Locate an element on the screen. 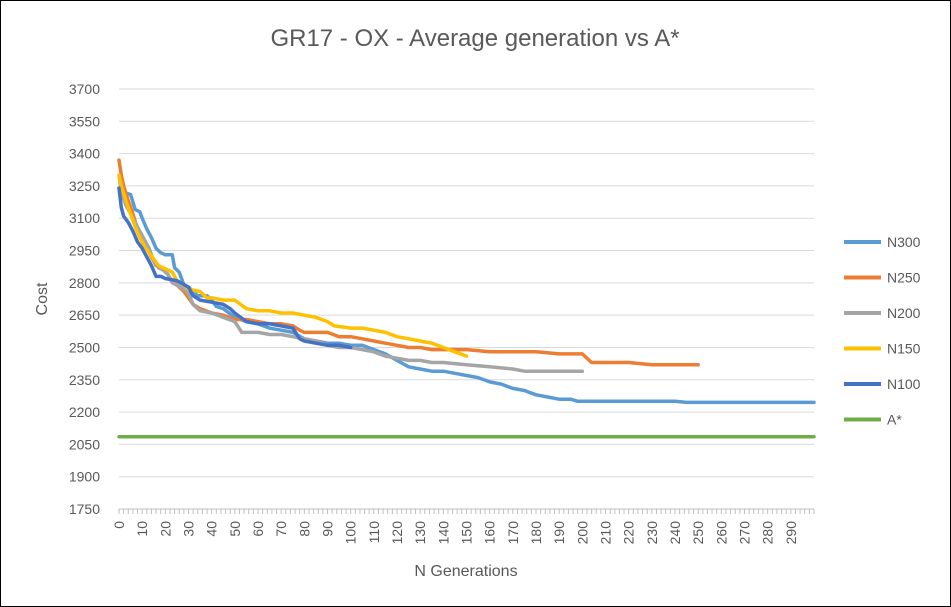 The image size is (951, 607). y-tick-label: 2500 is located at coordinates (84, 347).